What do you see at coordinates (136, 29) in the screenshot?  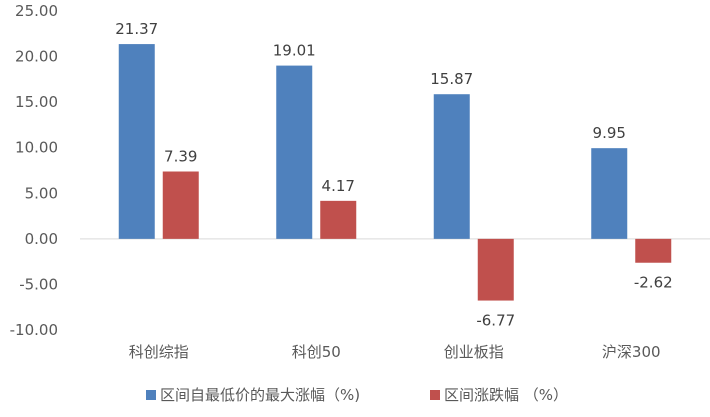 I see `data-label-series1-1: 21.37` at bounding box center [136, 29].